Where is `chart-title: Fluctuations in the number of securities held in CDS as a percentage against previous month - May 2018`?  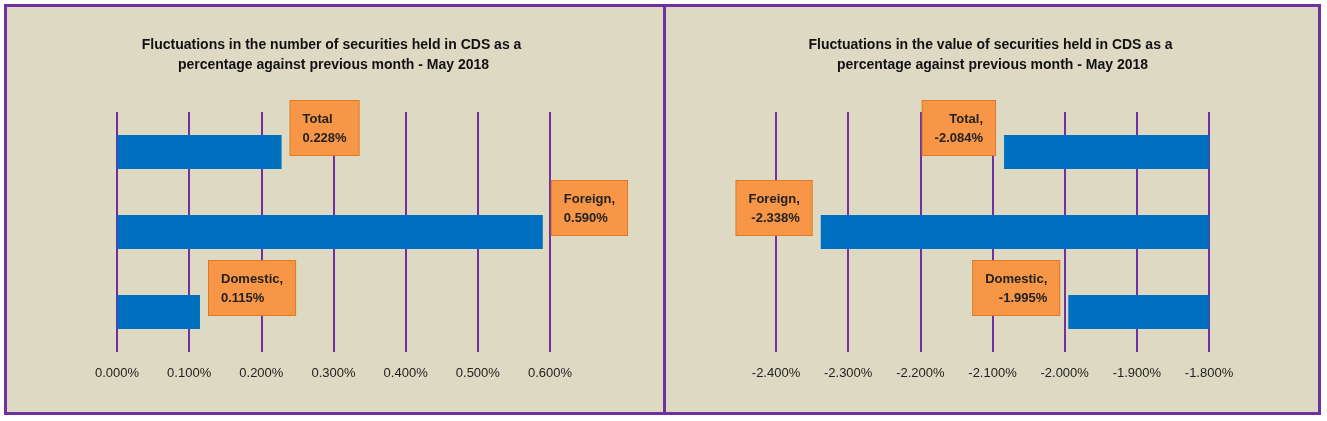
chart-title: Fluctuations in the number of securities held in CDS as a percentage against previous month - May 2018 is located at coordinates (333, 54).